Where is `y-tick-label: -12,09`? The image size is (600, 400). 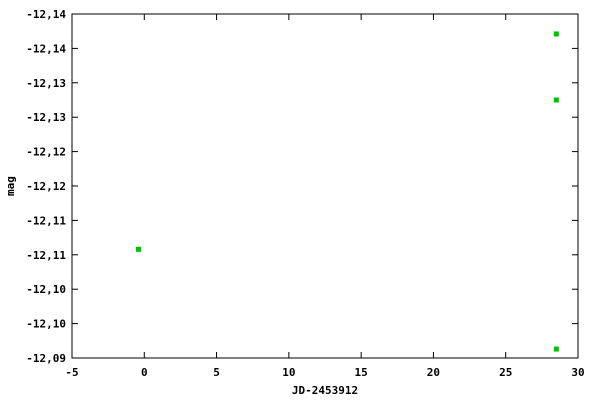 y-tick-label: -12,09 is located at coordinates (46, 358).